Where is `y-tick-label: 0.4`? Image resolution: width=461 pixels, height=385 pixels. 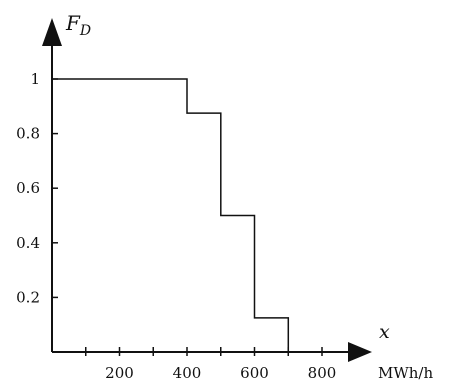 y-tick-label: 0.4 is located at coordinates (28, 243).